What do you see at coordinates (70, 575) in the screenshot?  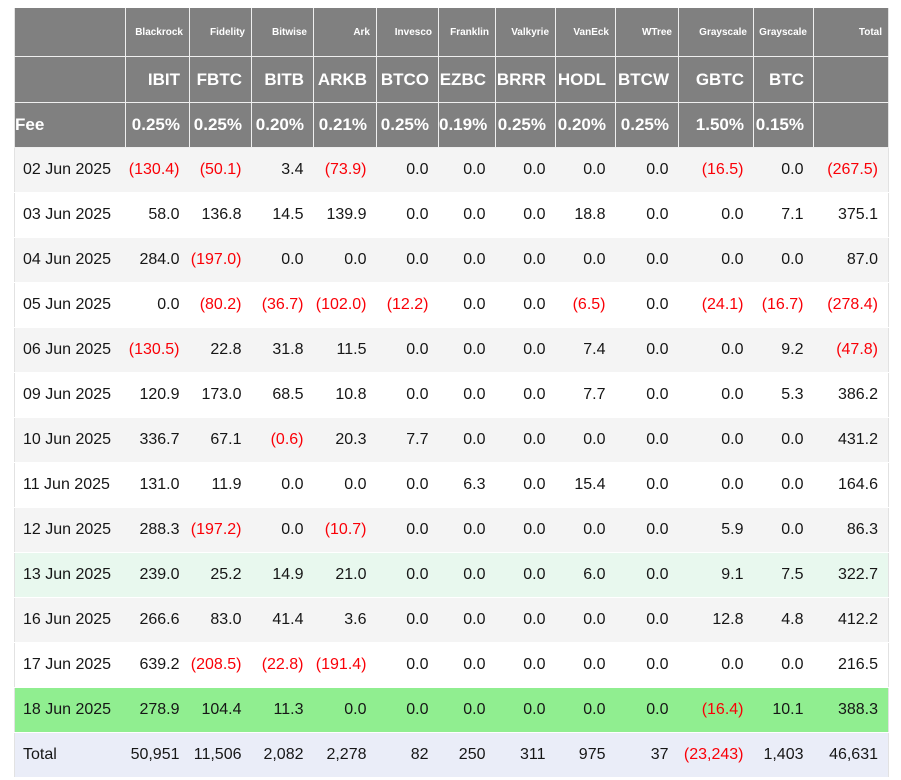 I see `date-cell: 13 Jun 2025` at bounding box center [70, 575].